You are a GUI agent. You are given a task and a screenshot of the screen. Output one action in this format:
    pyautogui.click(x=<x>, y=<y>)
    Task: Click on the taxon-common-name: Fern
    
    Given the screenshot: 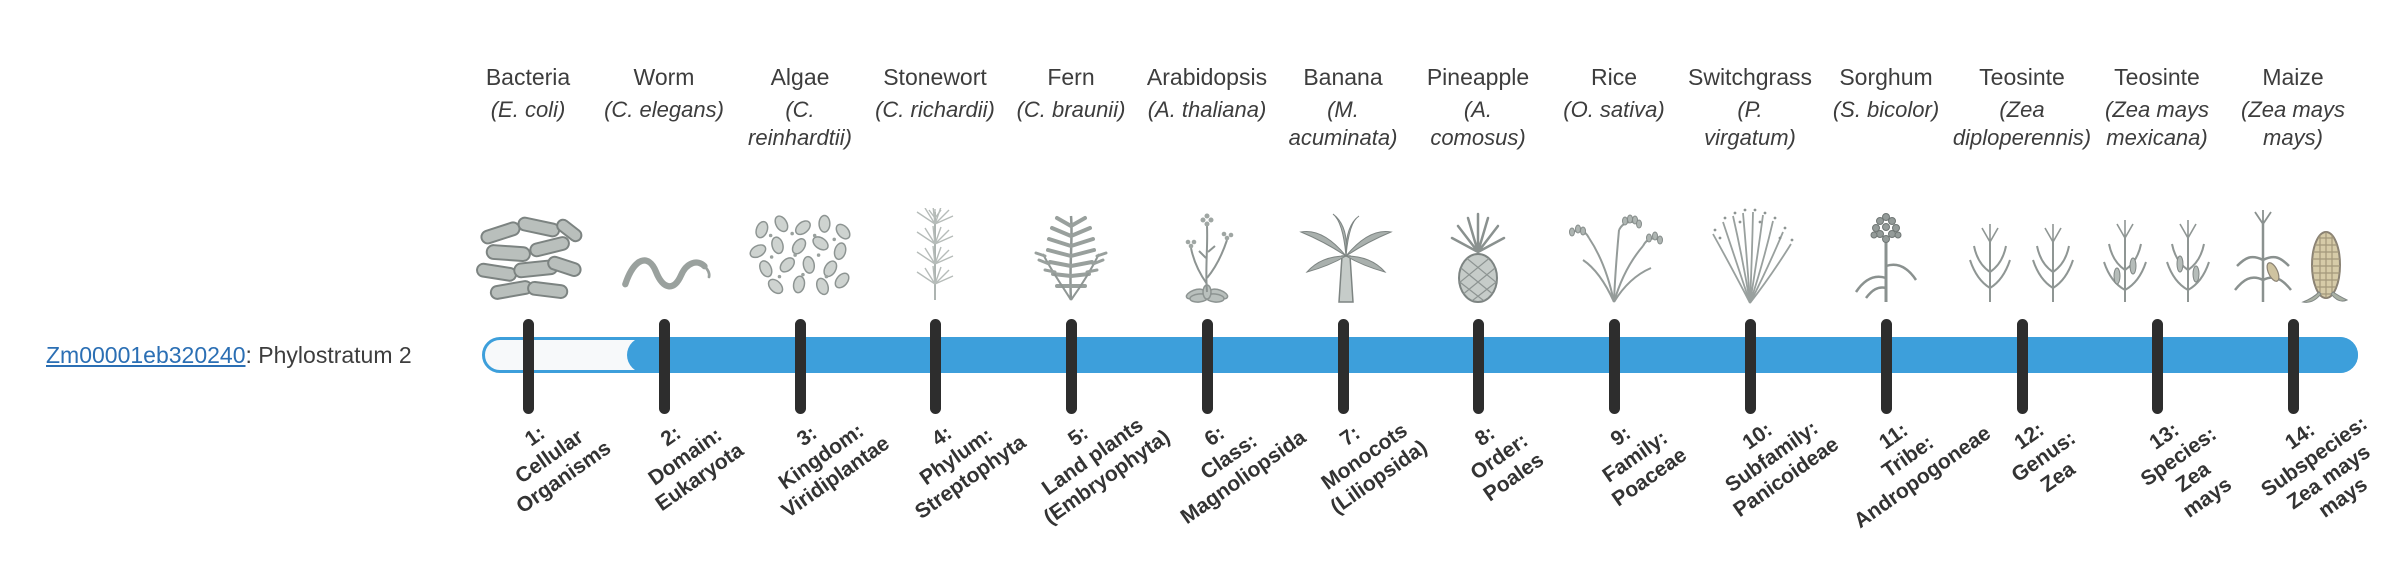 What is the action you would take?
    pyautogui.click(x=1071, y=77)
    